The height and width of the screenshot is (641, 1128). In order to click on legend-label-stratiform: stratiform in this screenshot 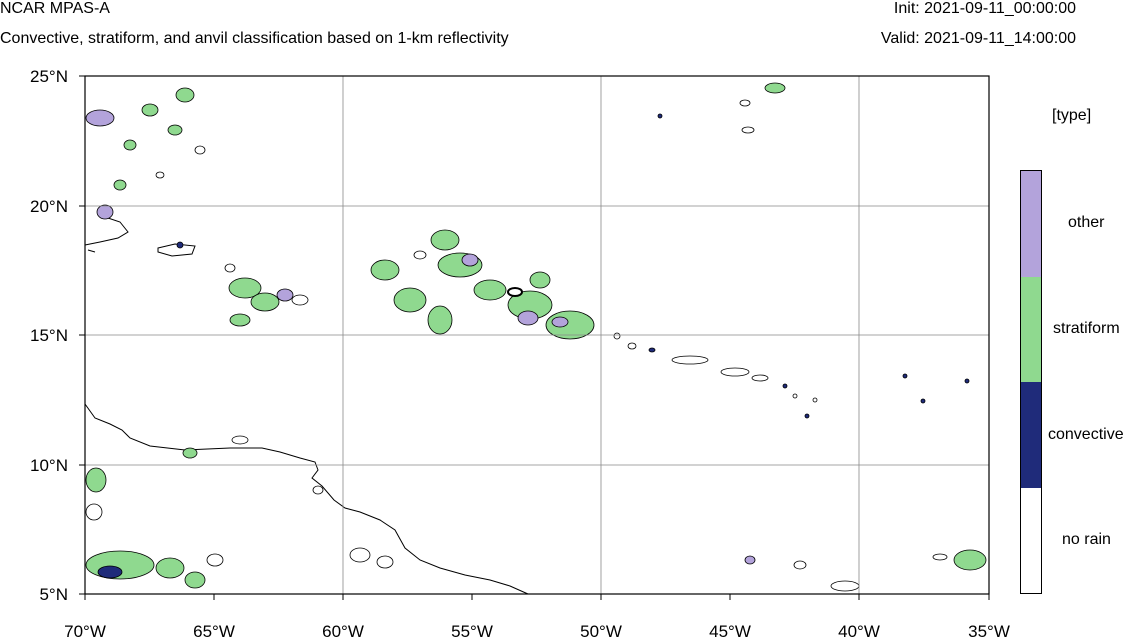, I will do `click(1086, 328)`.